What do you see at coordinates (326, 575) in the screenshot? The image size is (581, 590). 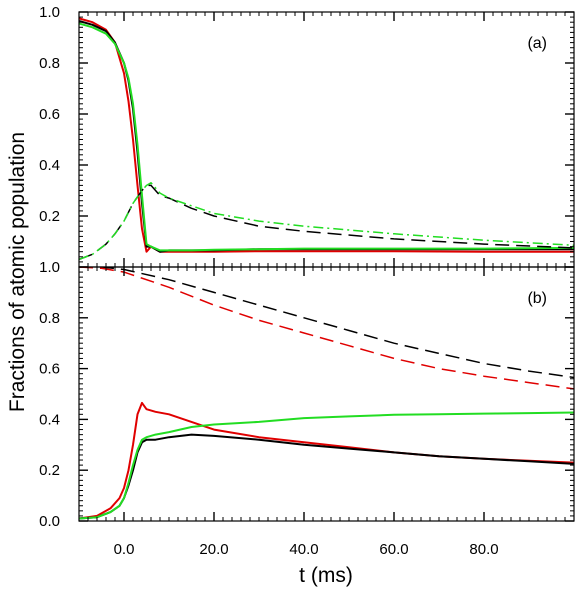 I see `x-axis-title: t (ms)` at bounding box center [326, 575].